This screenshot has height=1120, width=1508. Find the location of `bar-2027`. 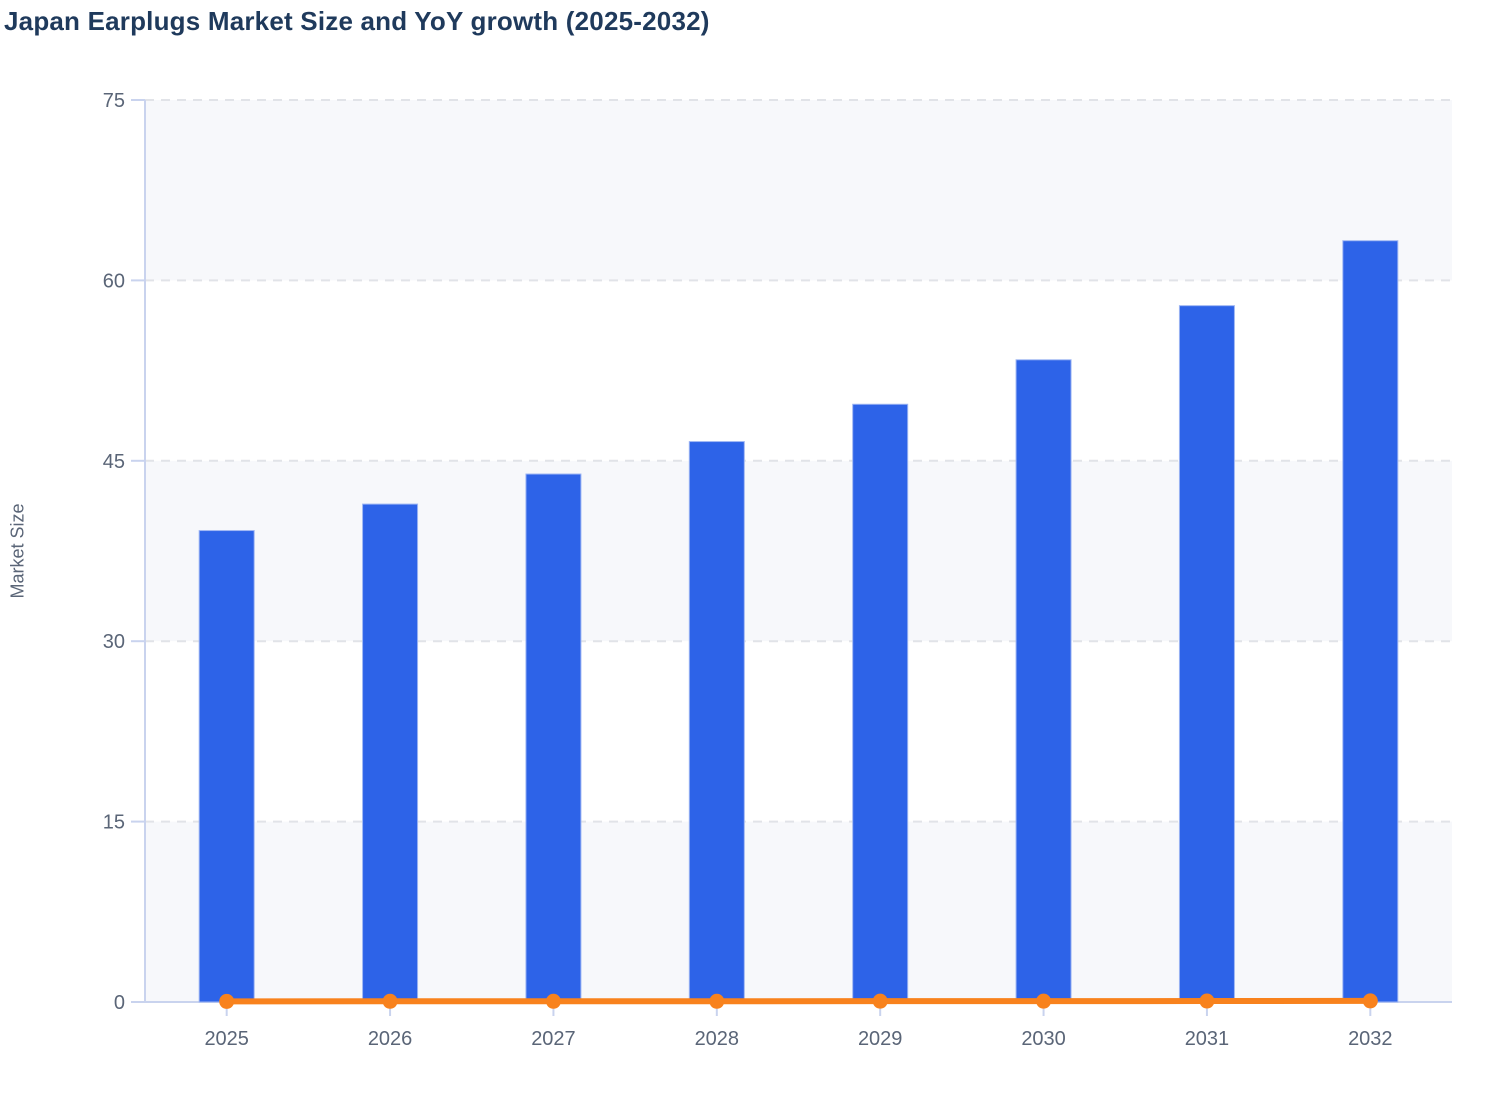

bar-2027 is located at coordinates (553, 738).